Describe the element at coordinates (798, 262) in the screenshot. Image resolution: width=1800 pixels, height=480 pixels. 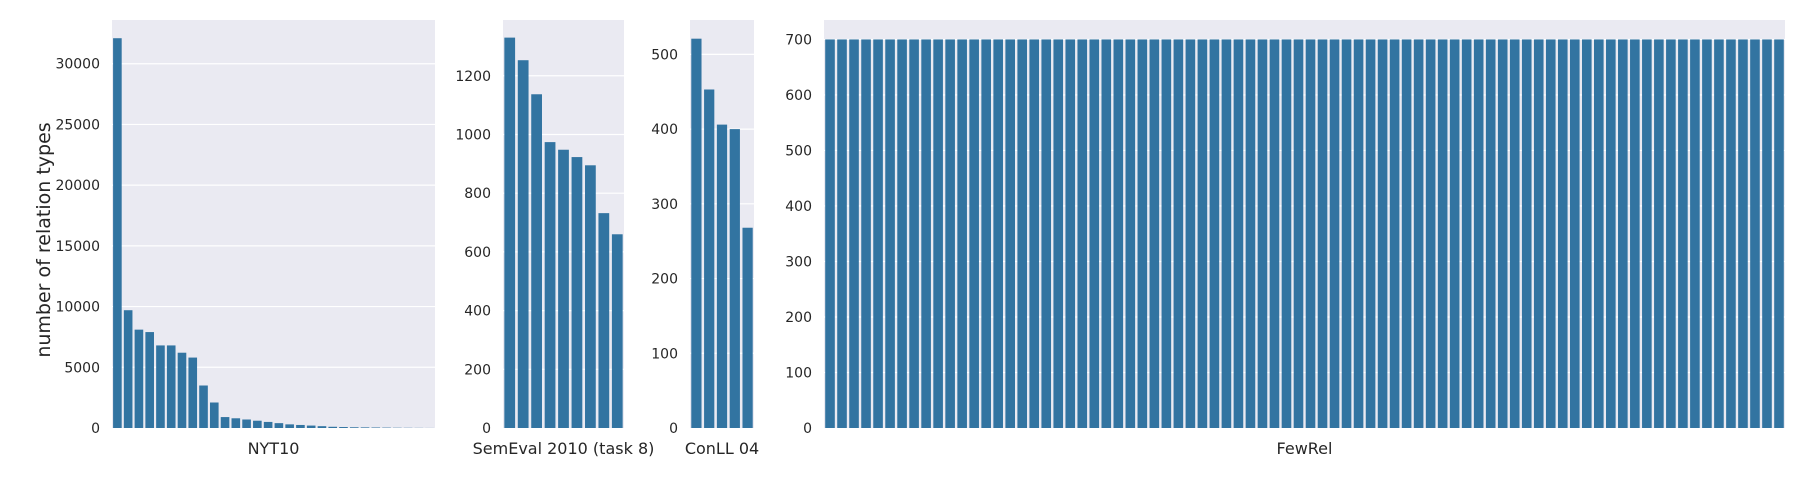
I see `y-tick-label: 300` at that location.